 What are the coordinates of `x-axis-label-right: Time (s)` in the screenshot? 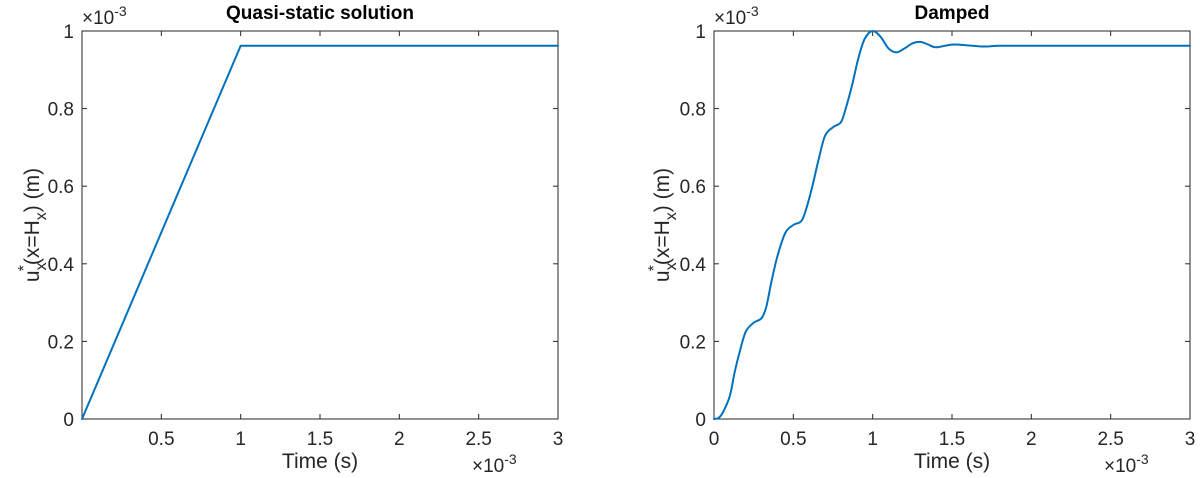 It's located at (952, 461).